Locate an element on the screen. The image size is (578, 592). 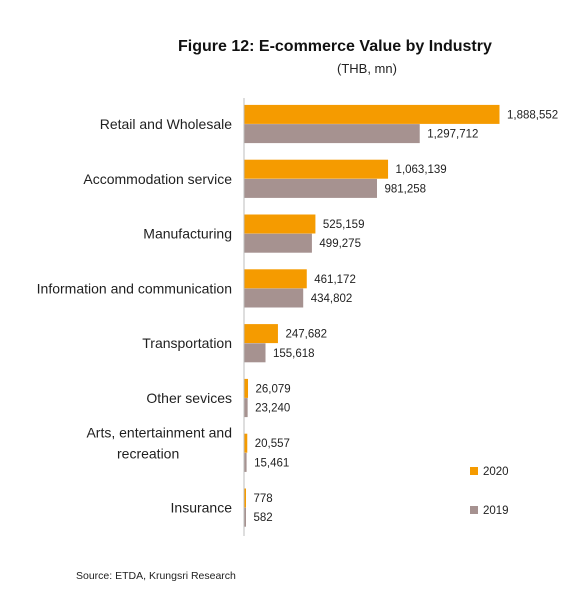
chart-title: Figure 12: E-commerce Value by Industry is located at coordinates (335, 46).